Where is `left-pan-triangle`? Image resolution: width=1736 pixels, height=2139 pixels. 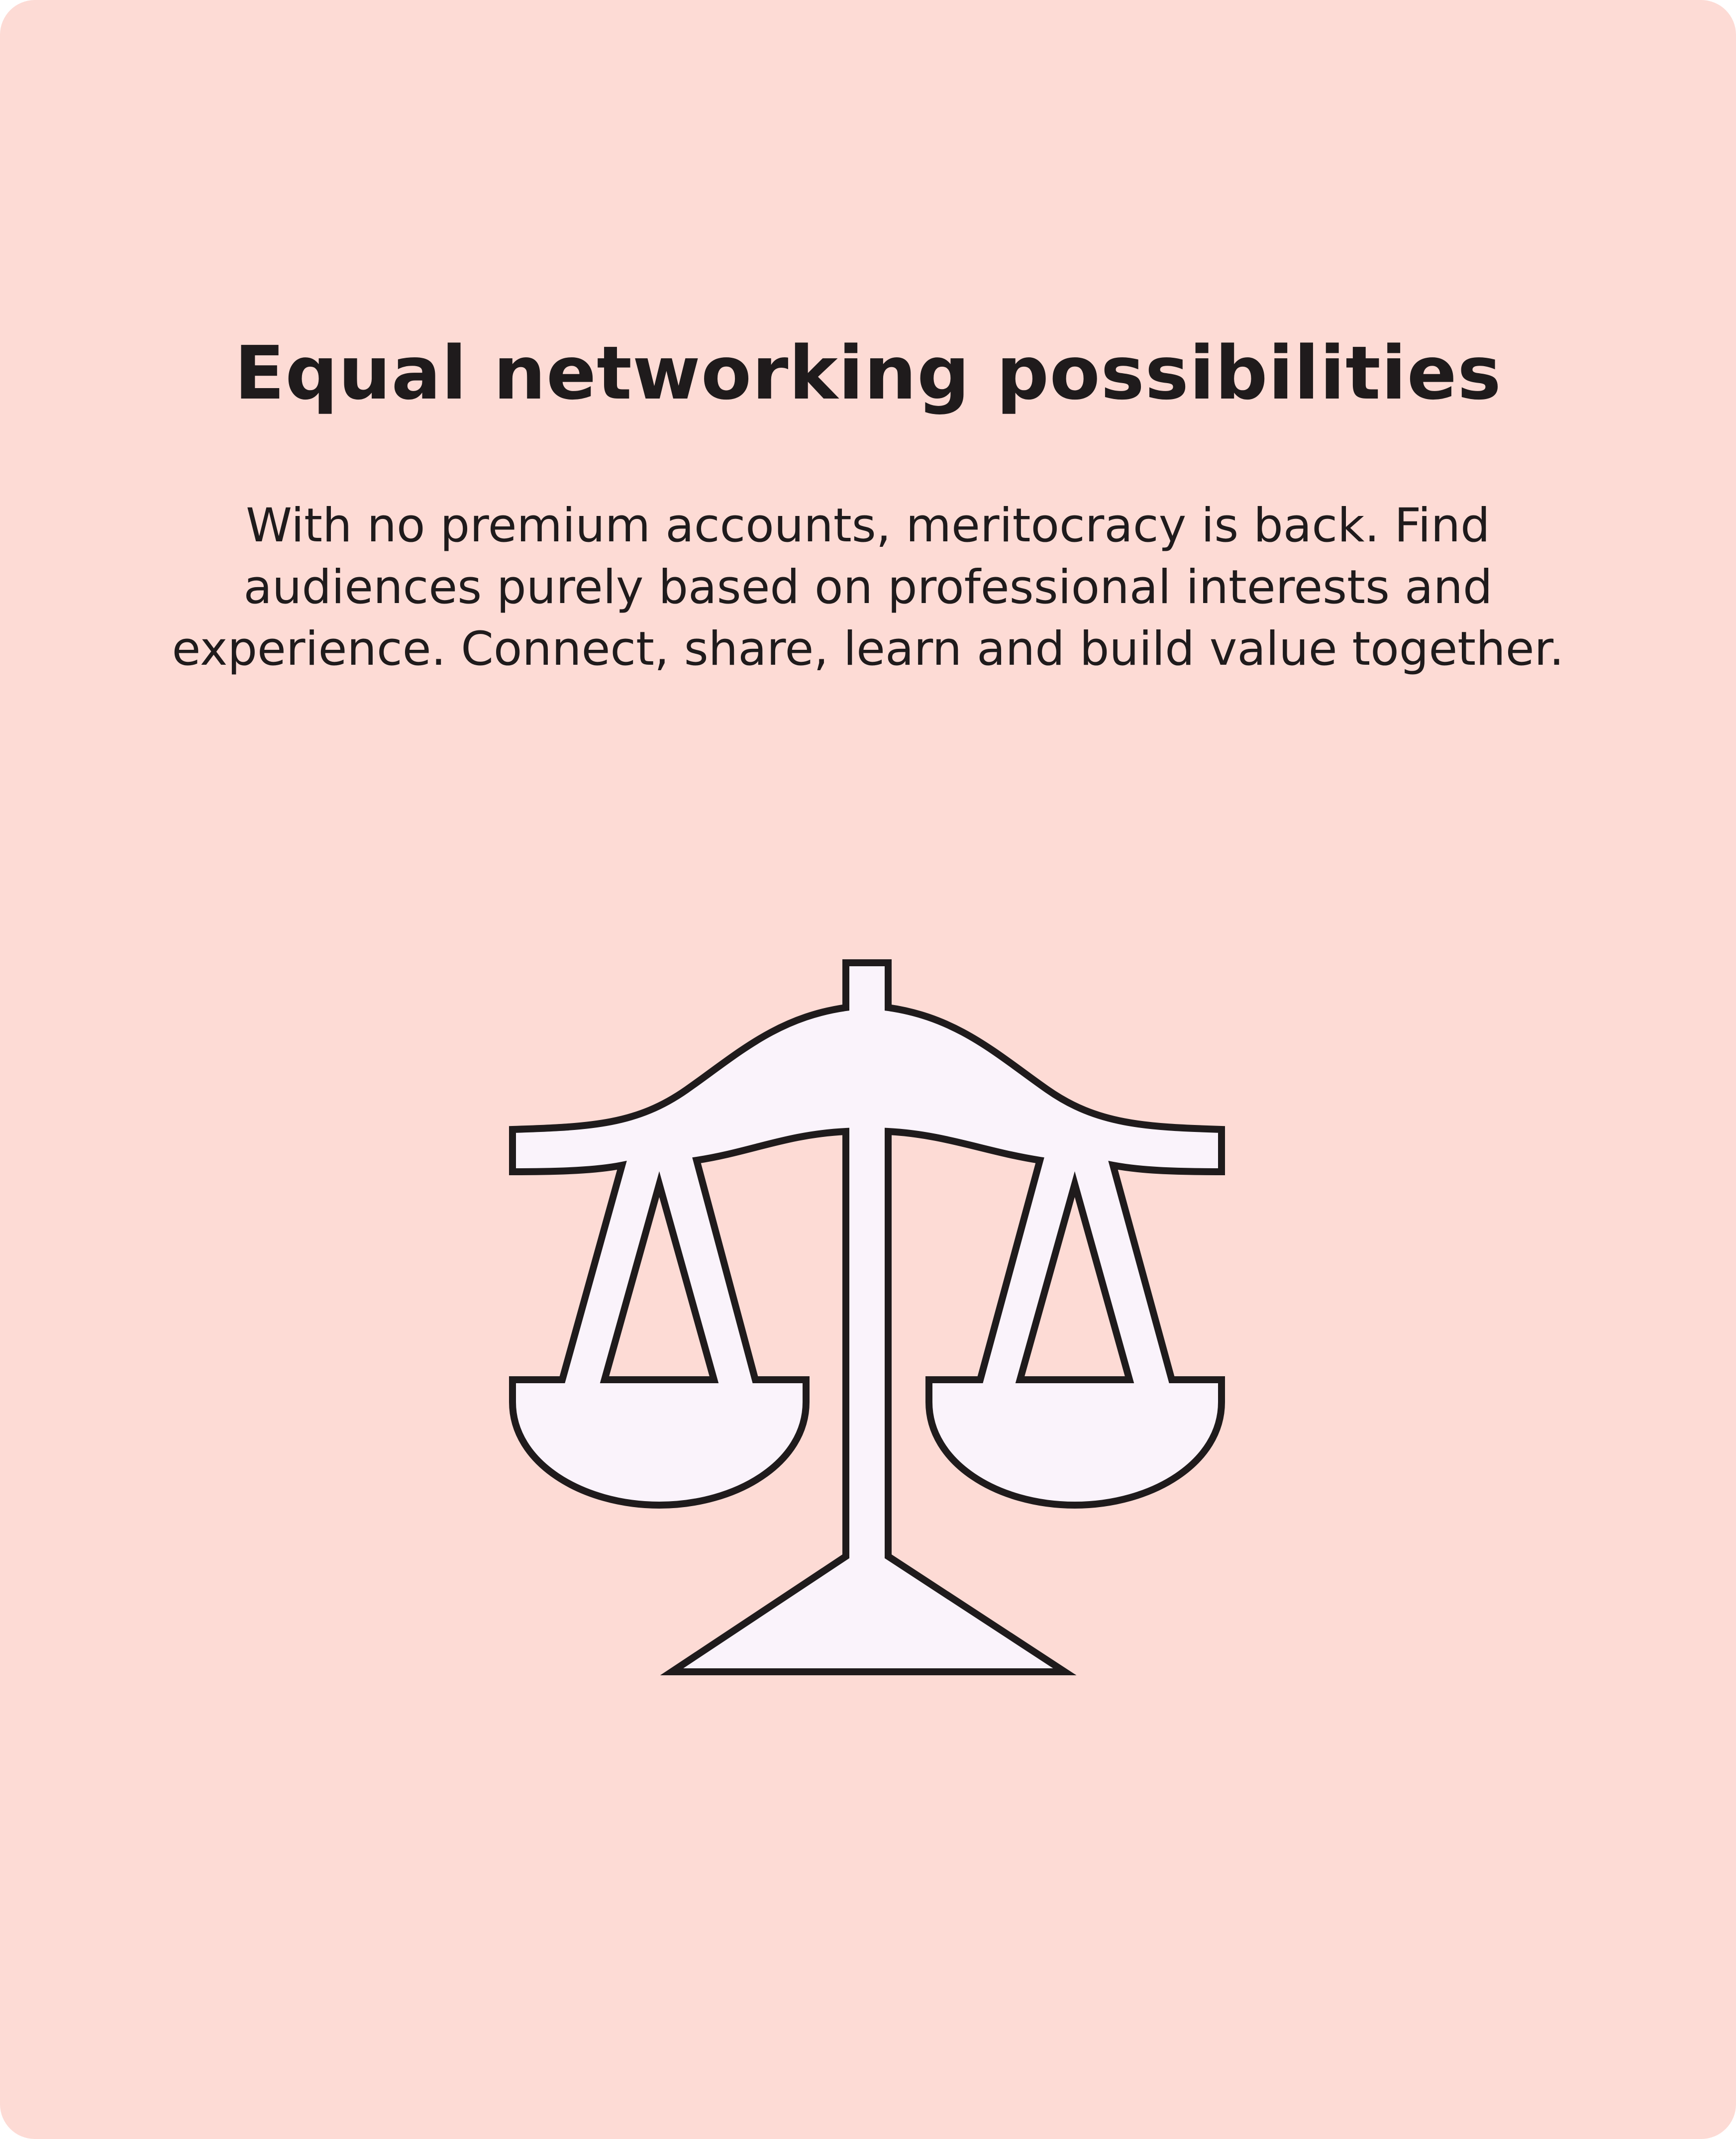 left-pan-triangle is located at coordinates (659, 1277).